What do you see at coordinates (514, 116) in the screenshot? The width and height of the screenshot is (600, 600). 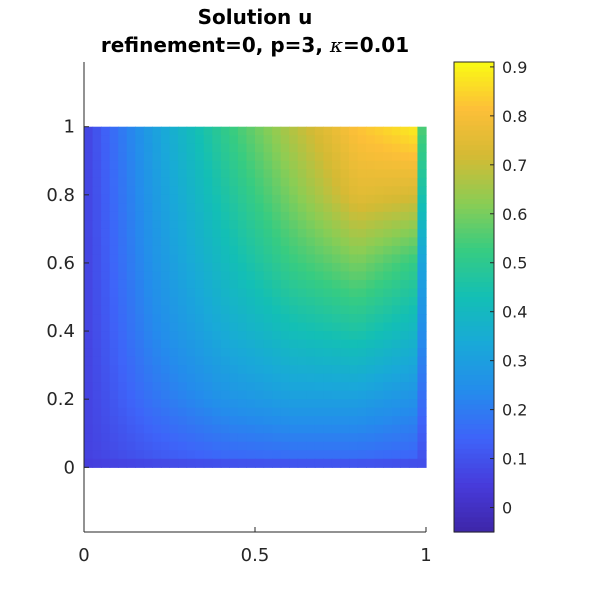 I see `colorbar-tick-label: 0.8` at bounding box center [514, 116].